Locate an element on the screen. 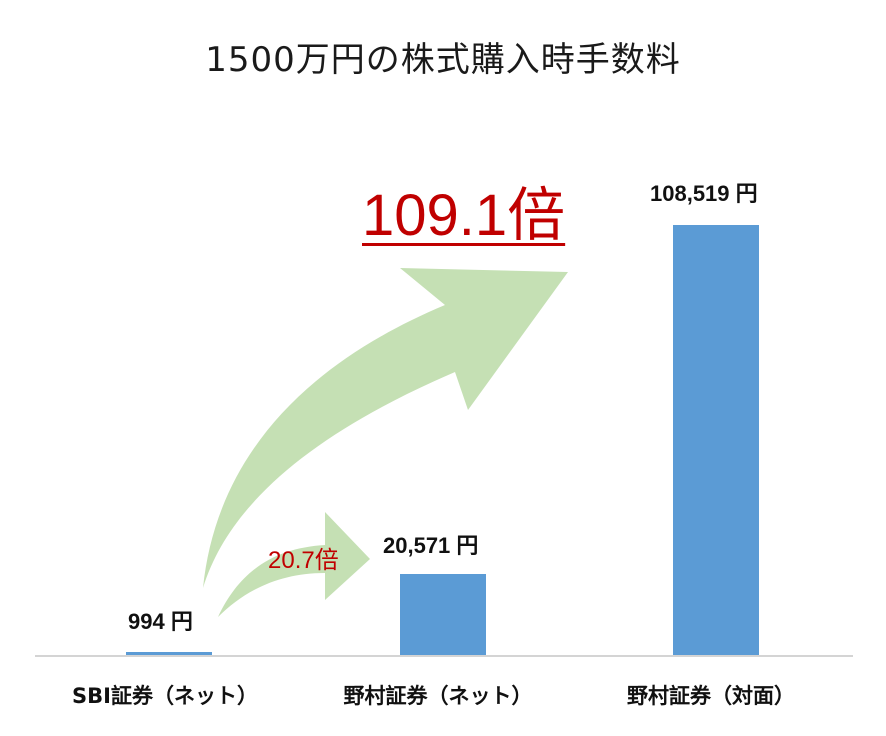 The width and height of the screenshot is (886, 736). x-axis-line is located at coordinates (444, 656).